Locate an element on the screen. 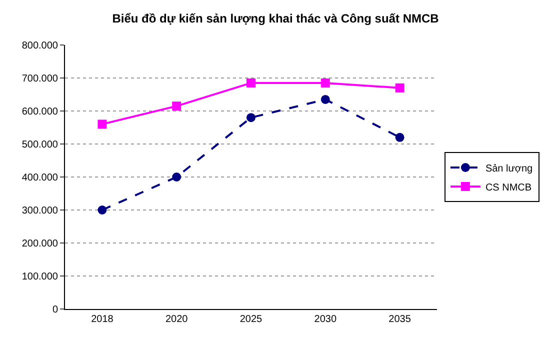 This screenshot has width=551, height=349. legend-label: CS NMCB is located at coordinates (508, 188).